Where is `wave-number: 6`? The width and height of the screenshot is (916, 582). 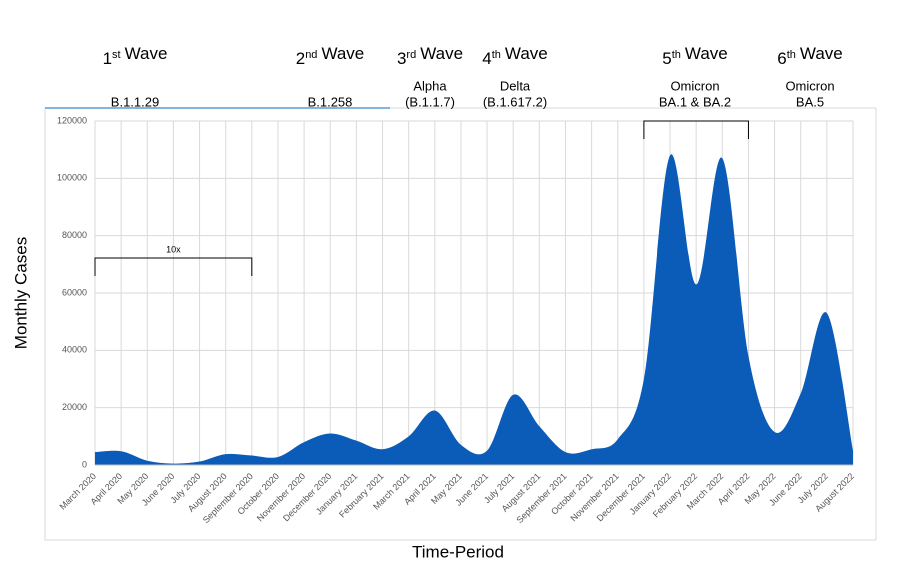
wave-number: 6 is located at coordinates (781, 58).